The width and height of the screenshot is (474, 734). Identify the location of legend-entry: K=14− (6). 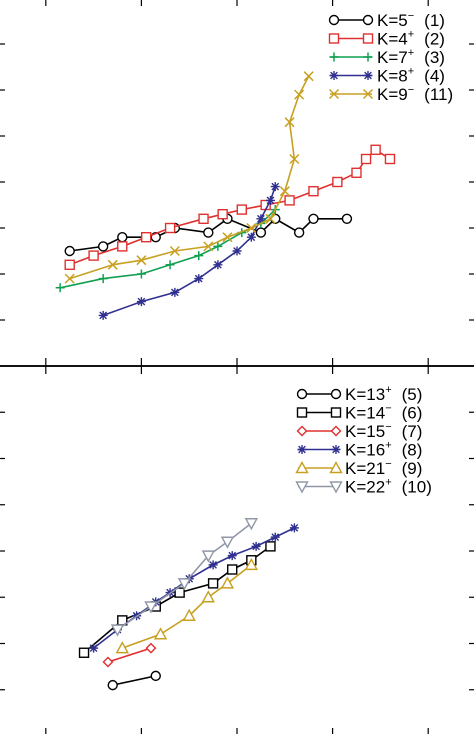
(359, 413).